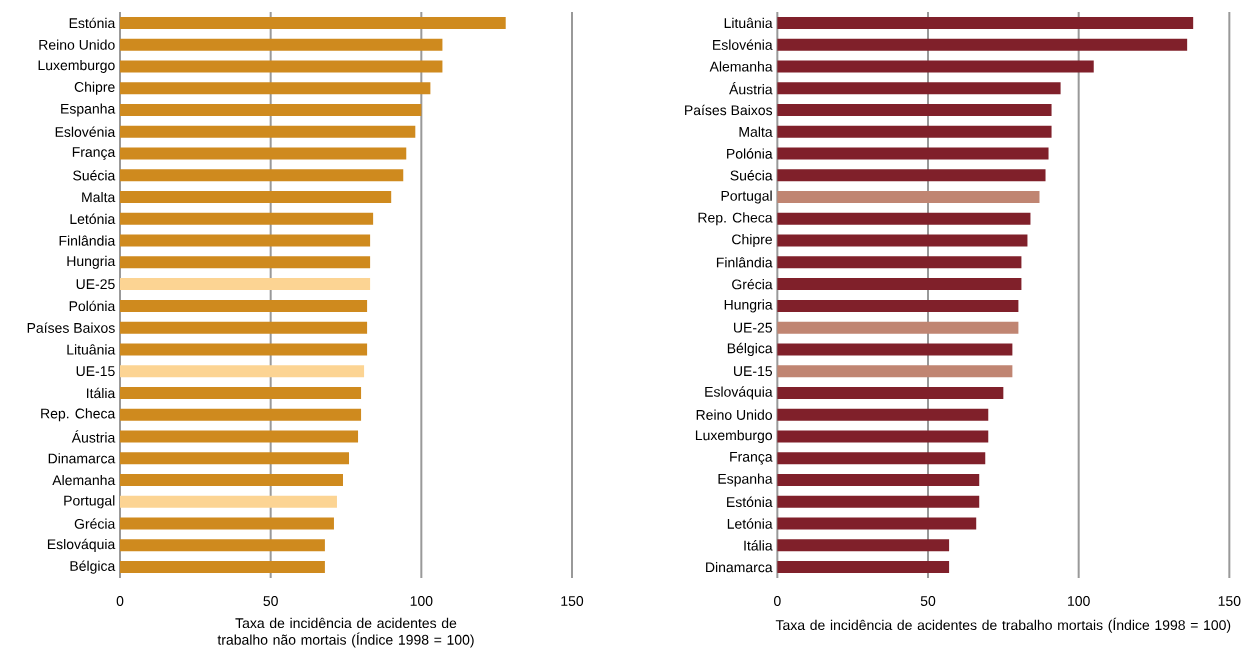 Image resolution: width=1250 pixels, height=662 pixels. What do you see at coordinates (777, 601) in the screenshot?
I see `x-tick-label: 0` at bounding box center [777, 601].